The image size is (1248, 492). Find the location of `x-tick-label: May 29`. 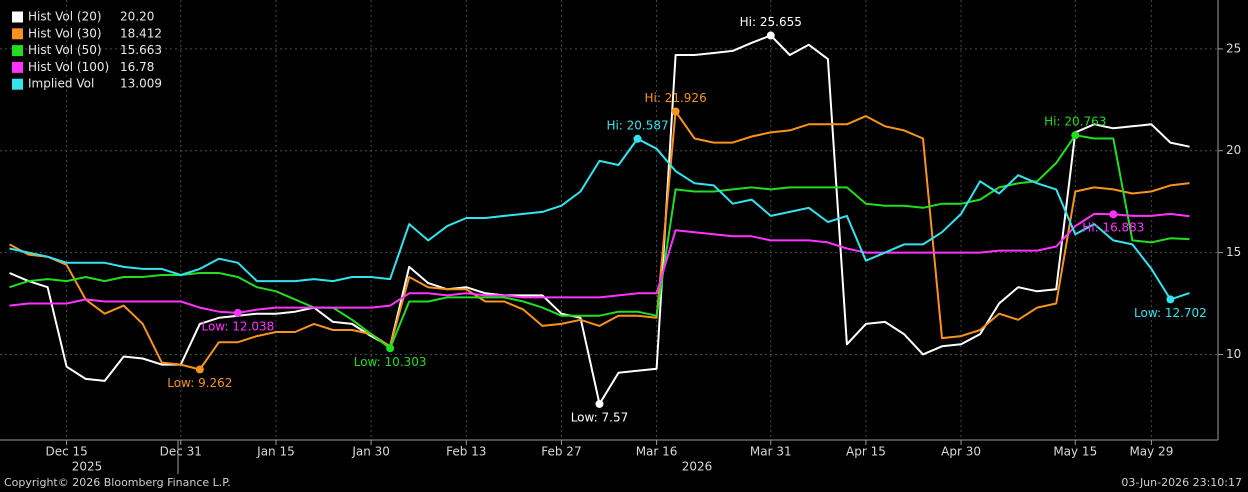

x-tick-label: May 29 is located at coordinates (1151, 452).